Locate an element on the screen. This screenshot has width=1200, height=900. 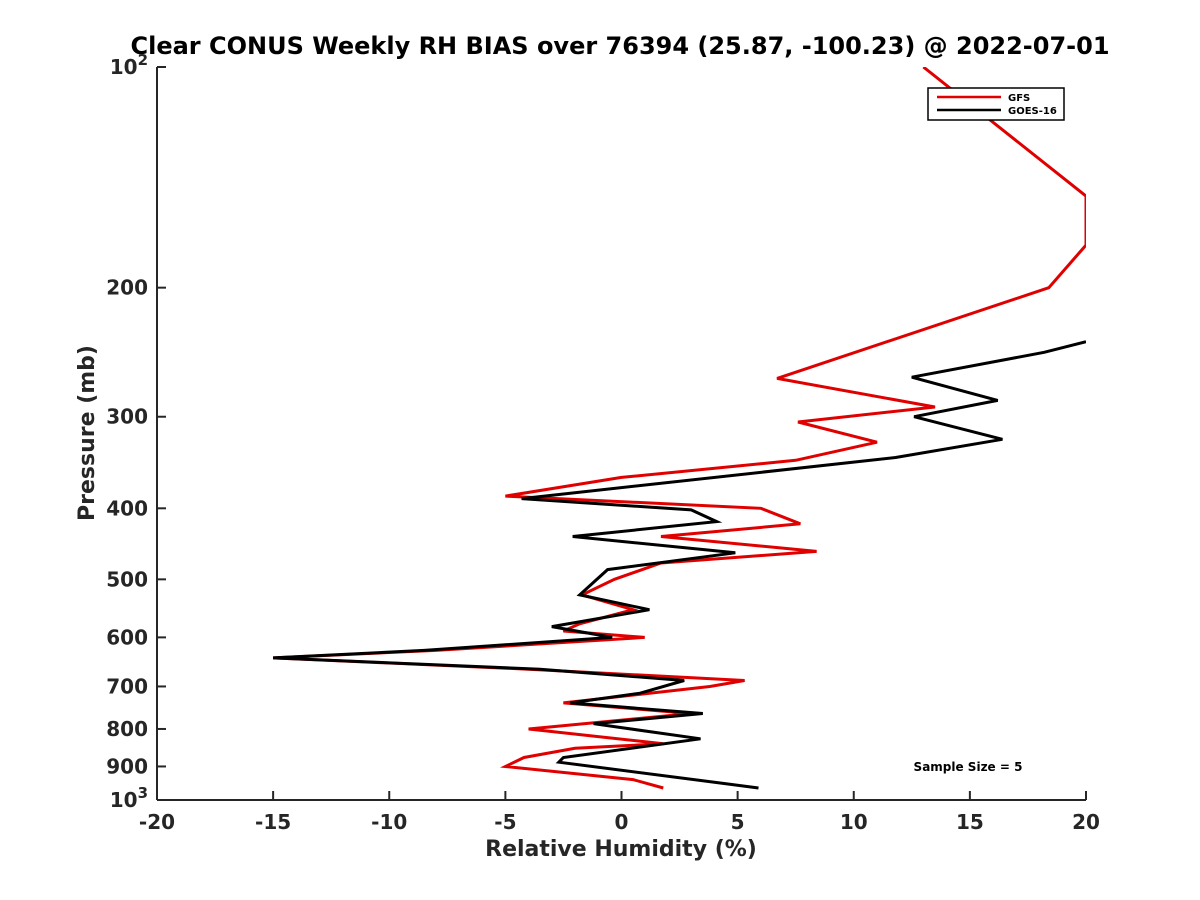
x-tick-label: 15 is located at coordinates (970, 822).